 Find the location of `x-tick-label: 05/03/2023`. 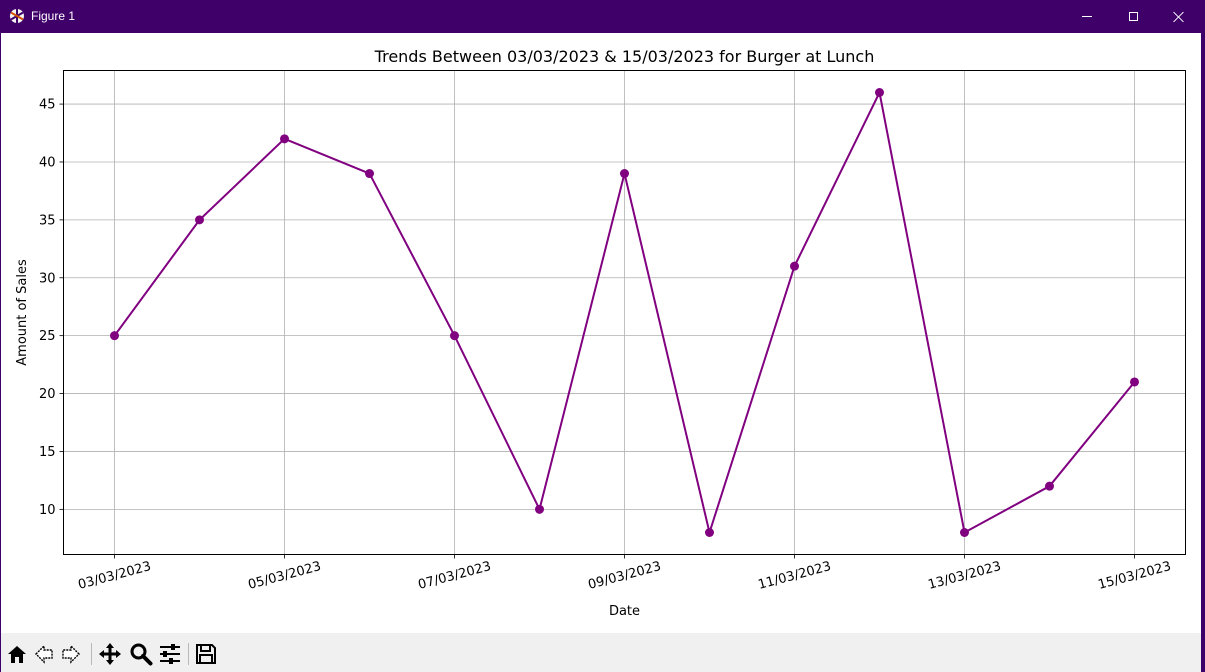

x-tick-label: 05/03/2023 is located at coordinates (284, 576).